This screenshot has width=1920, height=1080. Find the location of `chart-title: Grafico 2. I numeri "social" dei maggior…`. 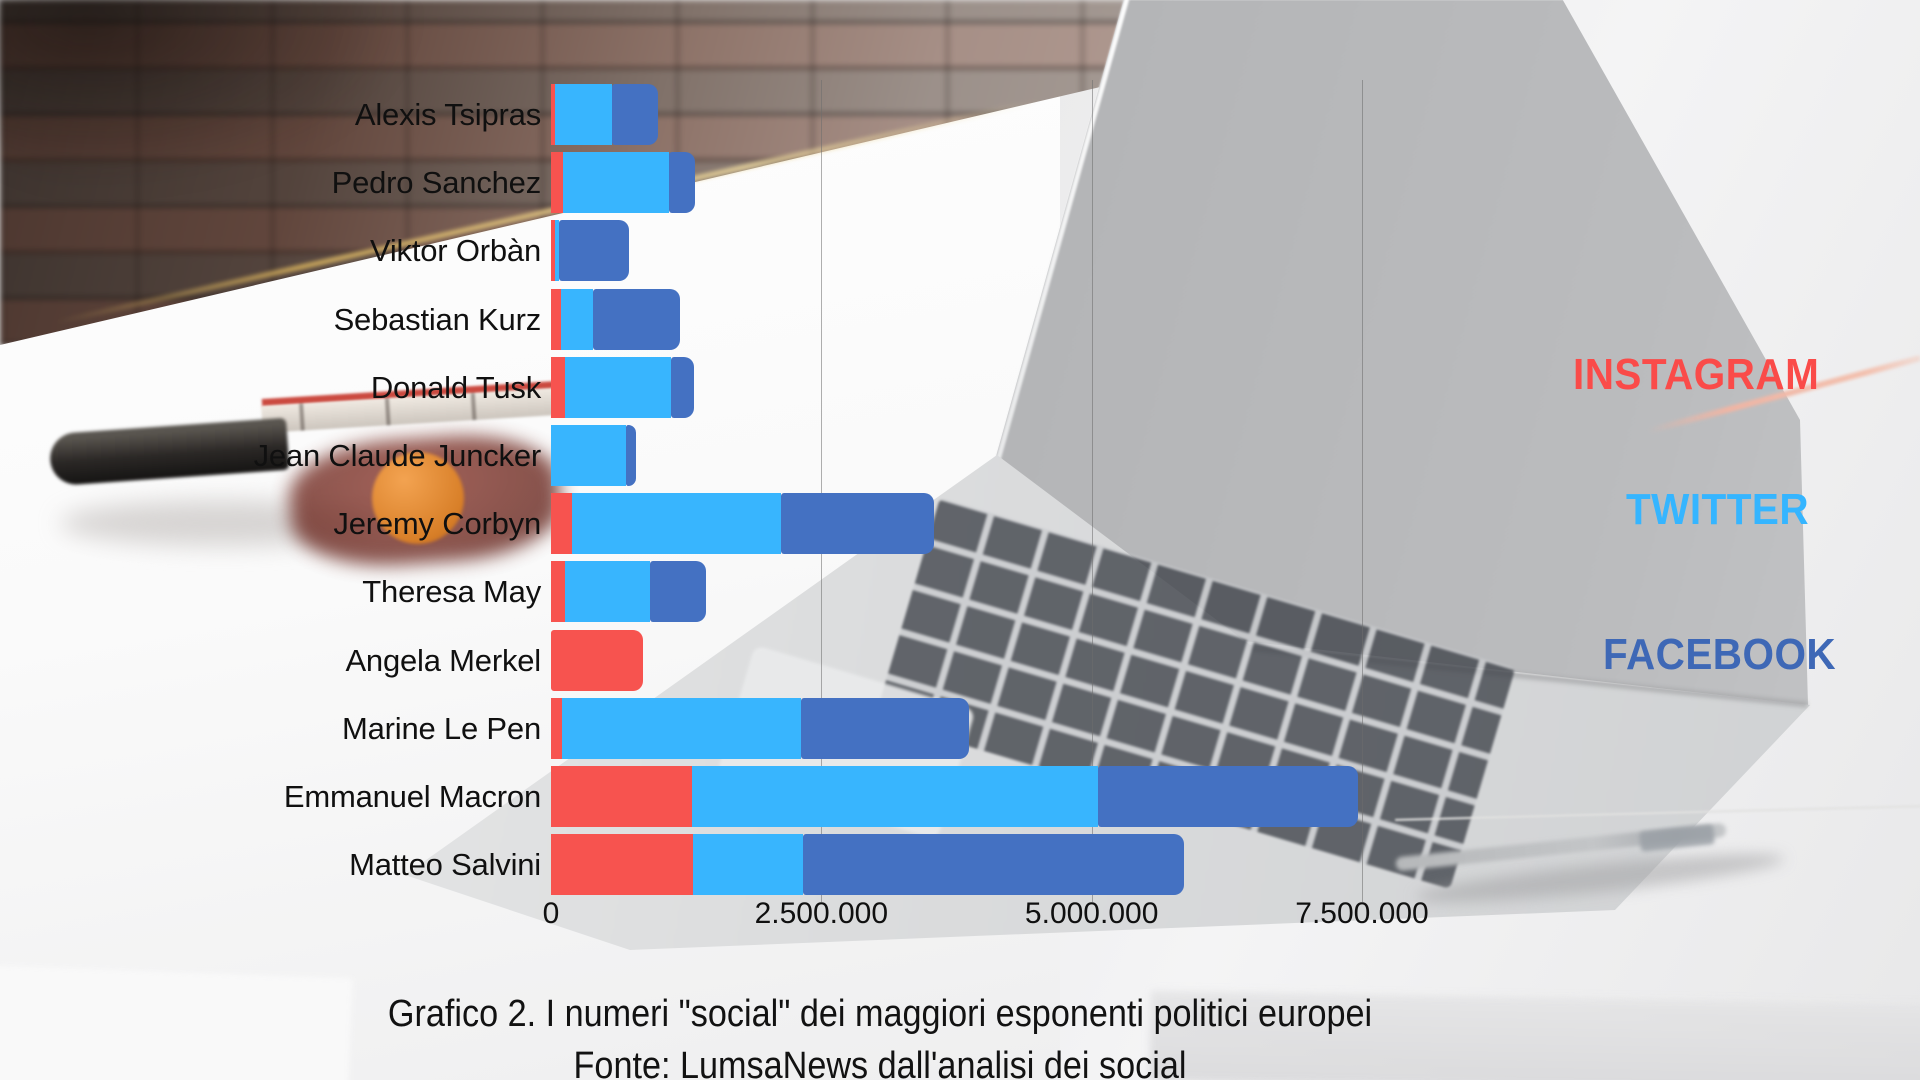

chart-title: Grafico 2. I numeri "social" dei maggior… is located at coordinates (880, 1014).